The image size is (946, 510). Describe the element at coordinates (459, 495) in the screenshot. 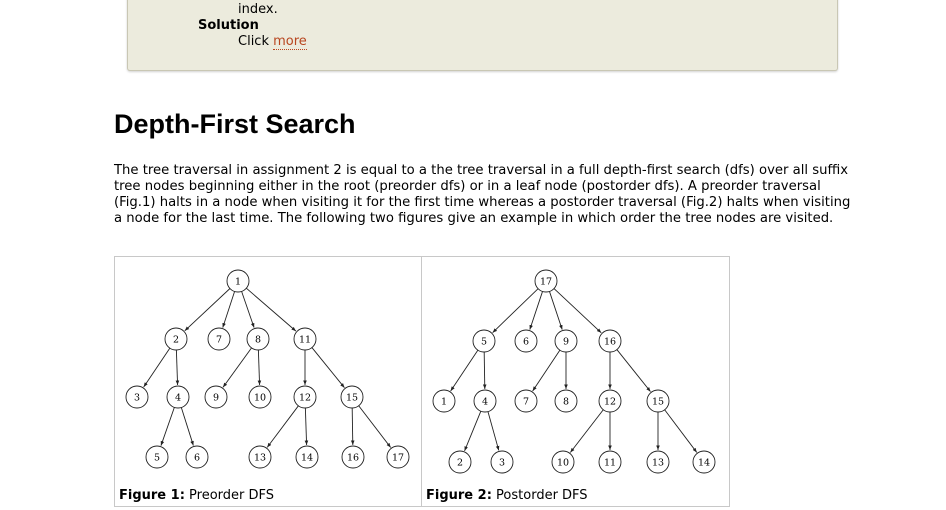

I see `figure-caption-label: Figure 2:` at that location.